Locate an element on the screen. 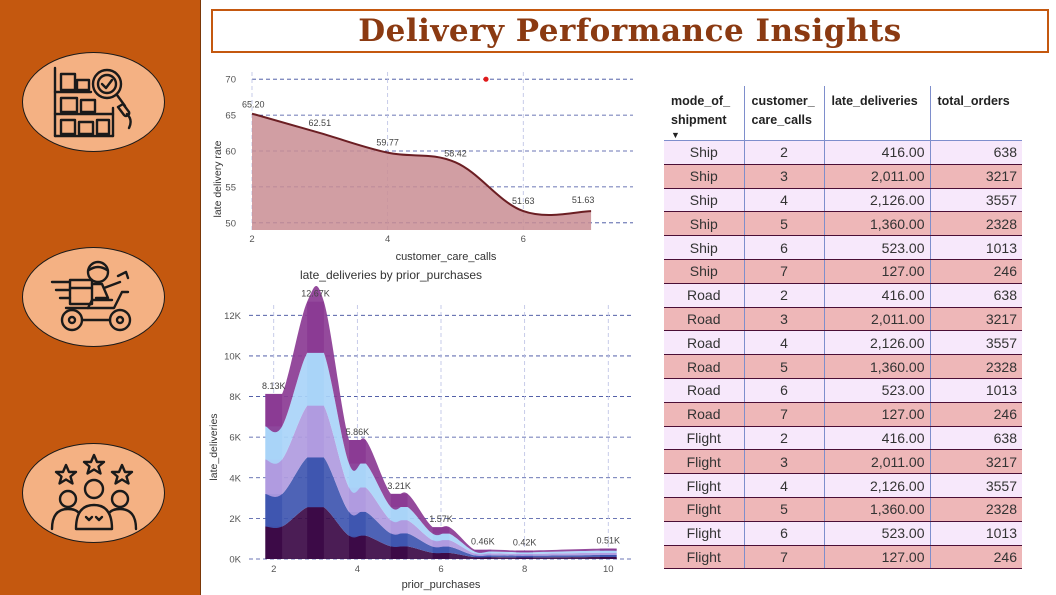 The height and width of the screenshot is (595, 1056). chart1-ytick: 60 is located at coordinates (230, 152).